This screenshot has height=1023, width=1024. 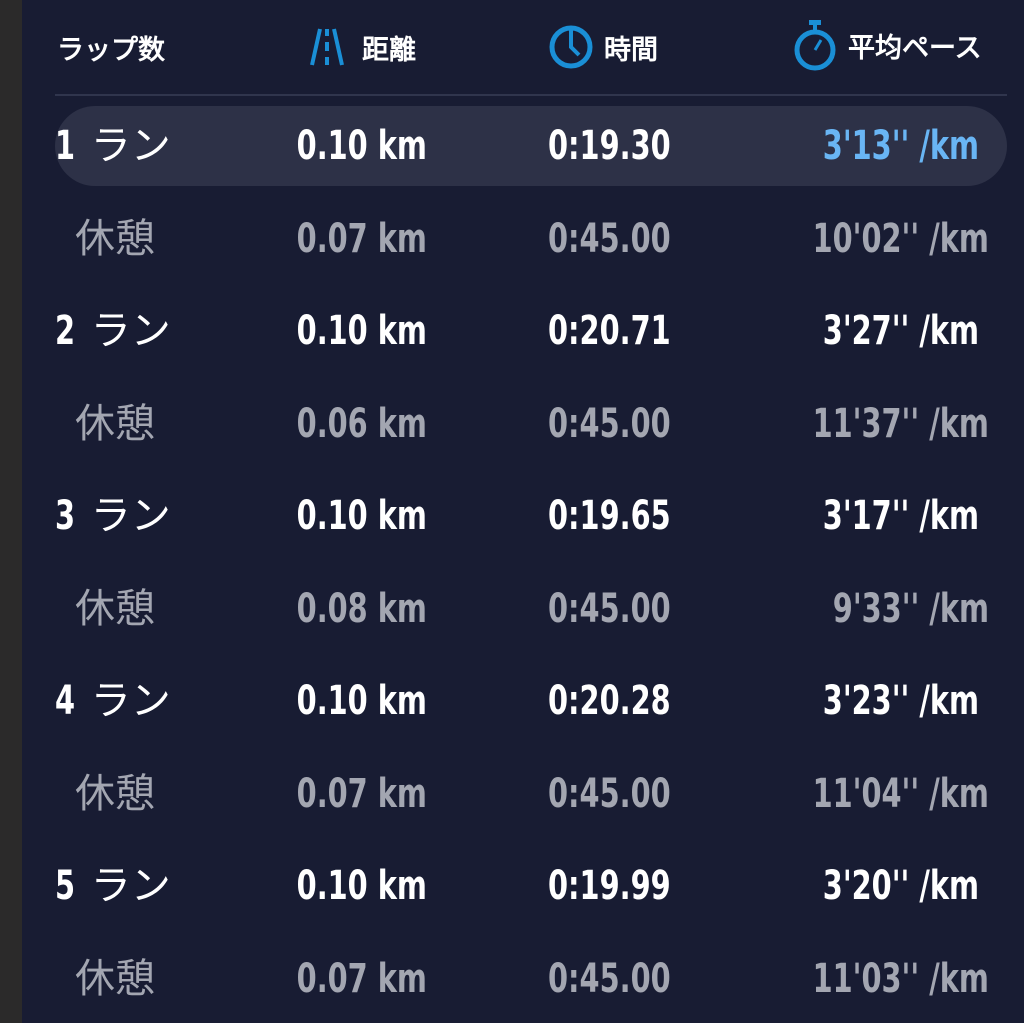 What do you see at coordinates (609, 701) in the screenshot?
I see `lap-time-value: 0:20.28` at bounding box center [609, 701].